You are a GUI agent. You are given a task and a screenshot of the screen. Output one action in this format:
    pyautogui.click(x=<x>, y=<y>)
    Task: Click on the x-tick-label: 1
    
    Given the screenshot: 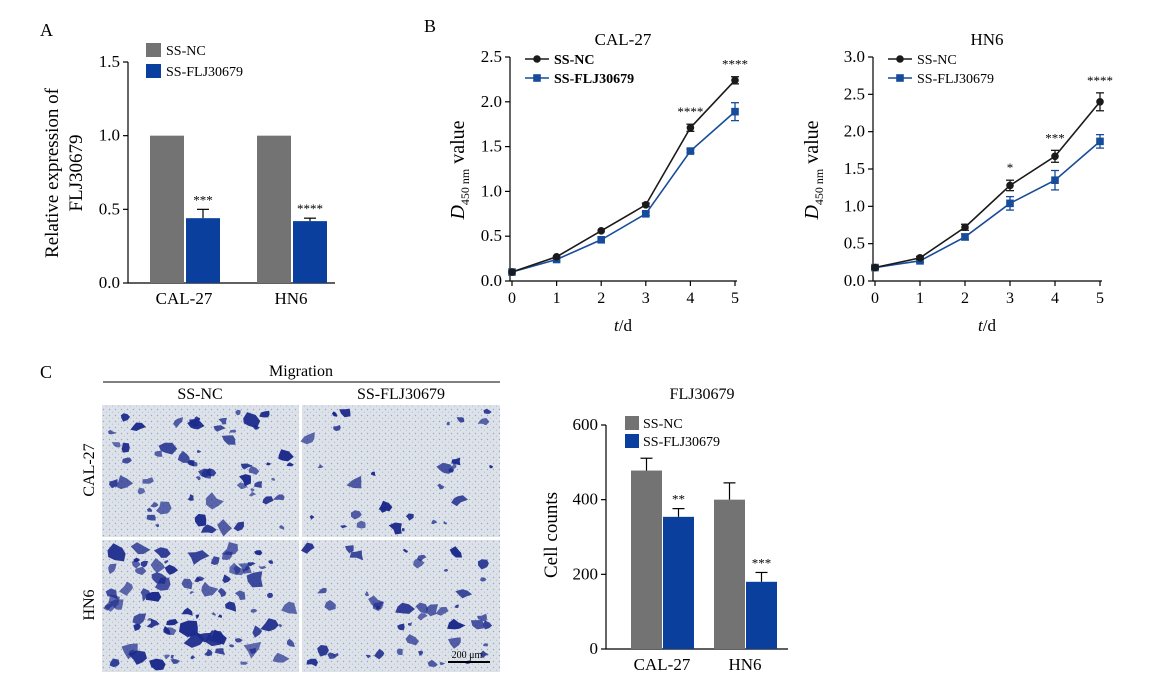 What is the action you would take?
    pyautogui.click(x=920, y=298)
    